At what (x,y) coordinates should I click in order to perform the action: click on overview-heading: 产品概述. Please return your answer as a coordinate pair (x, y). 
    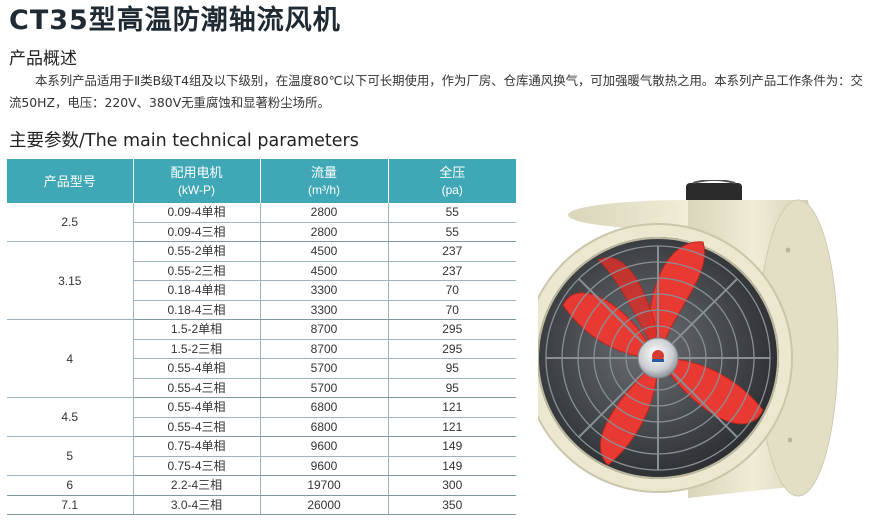
    Looking at the image, I should click on (43, 59).